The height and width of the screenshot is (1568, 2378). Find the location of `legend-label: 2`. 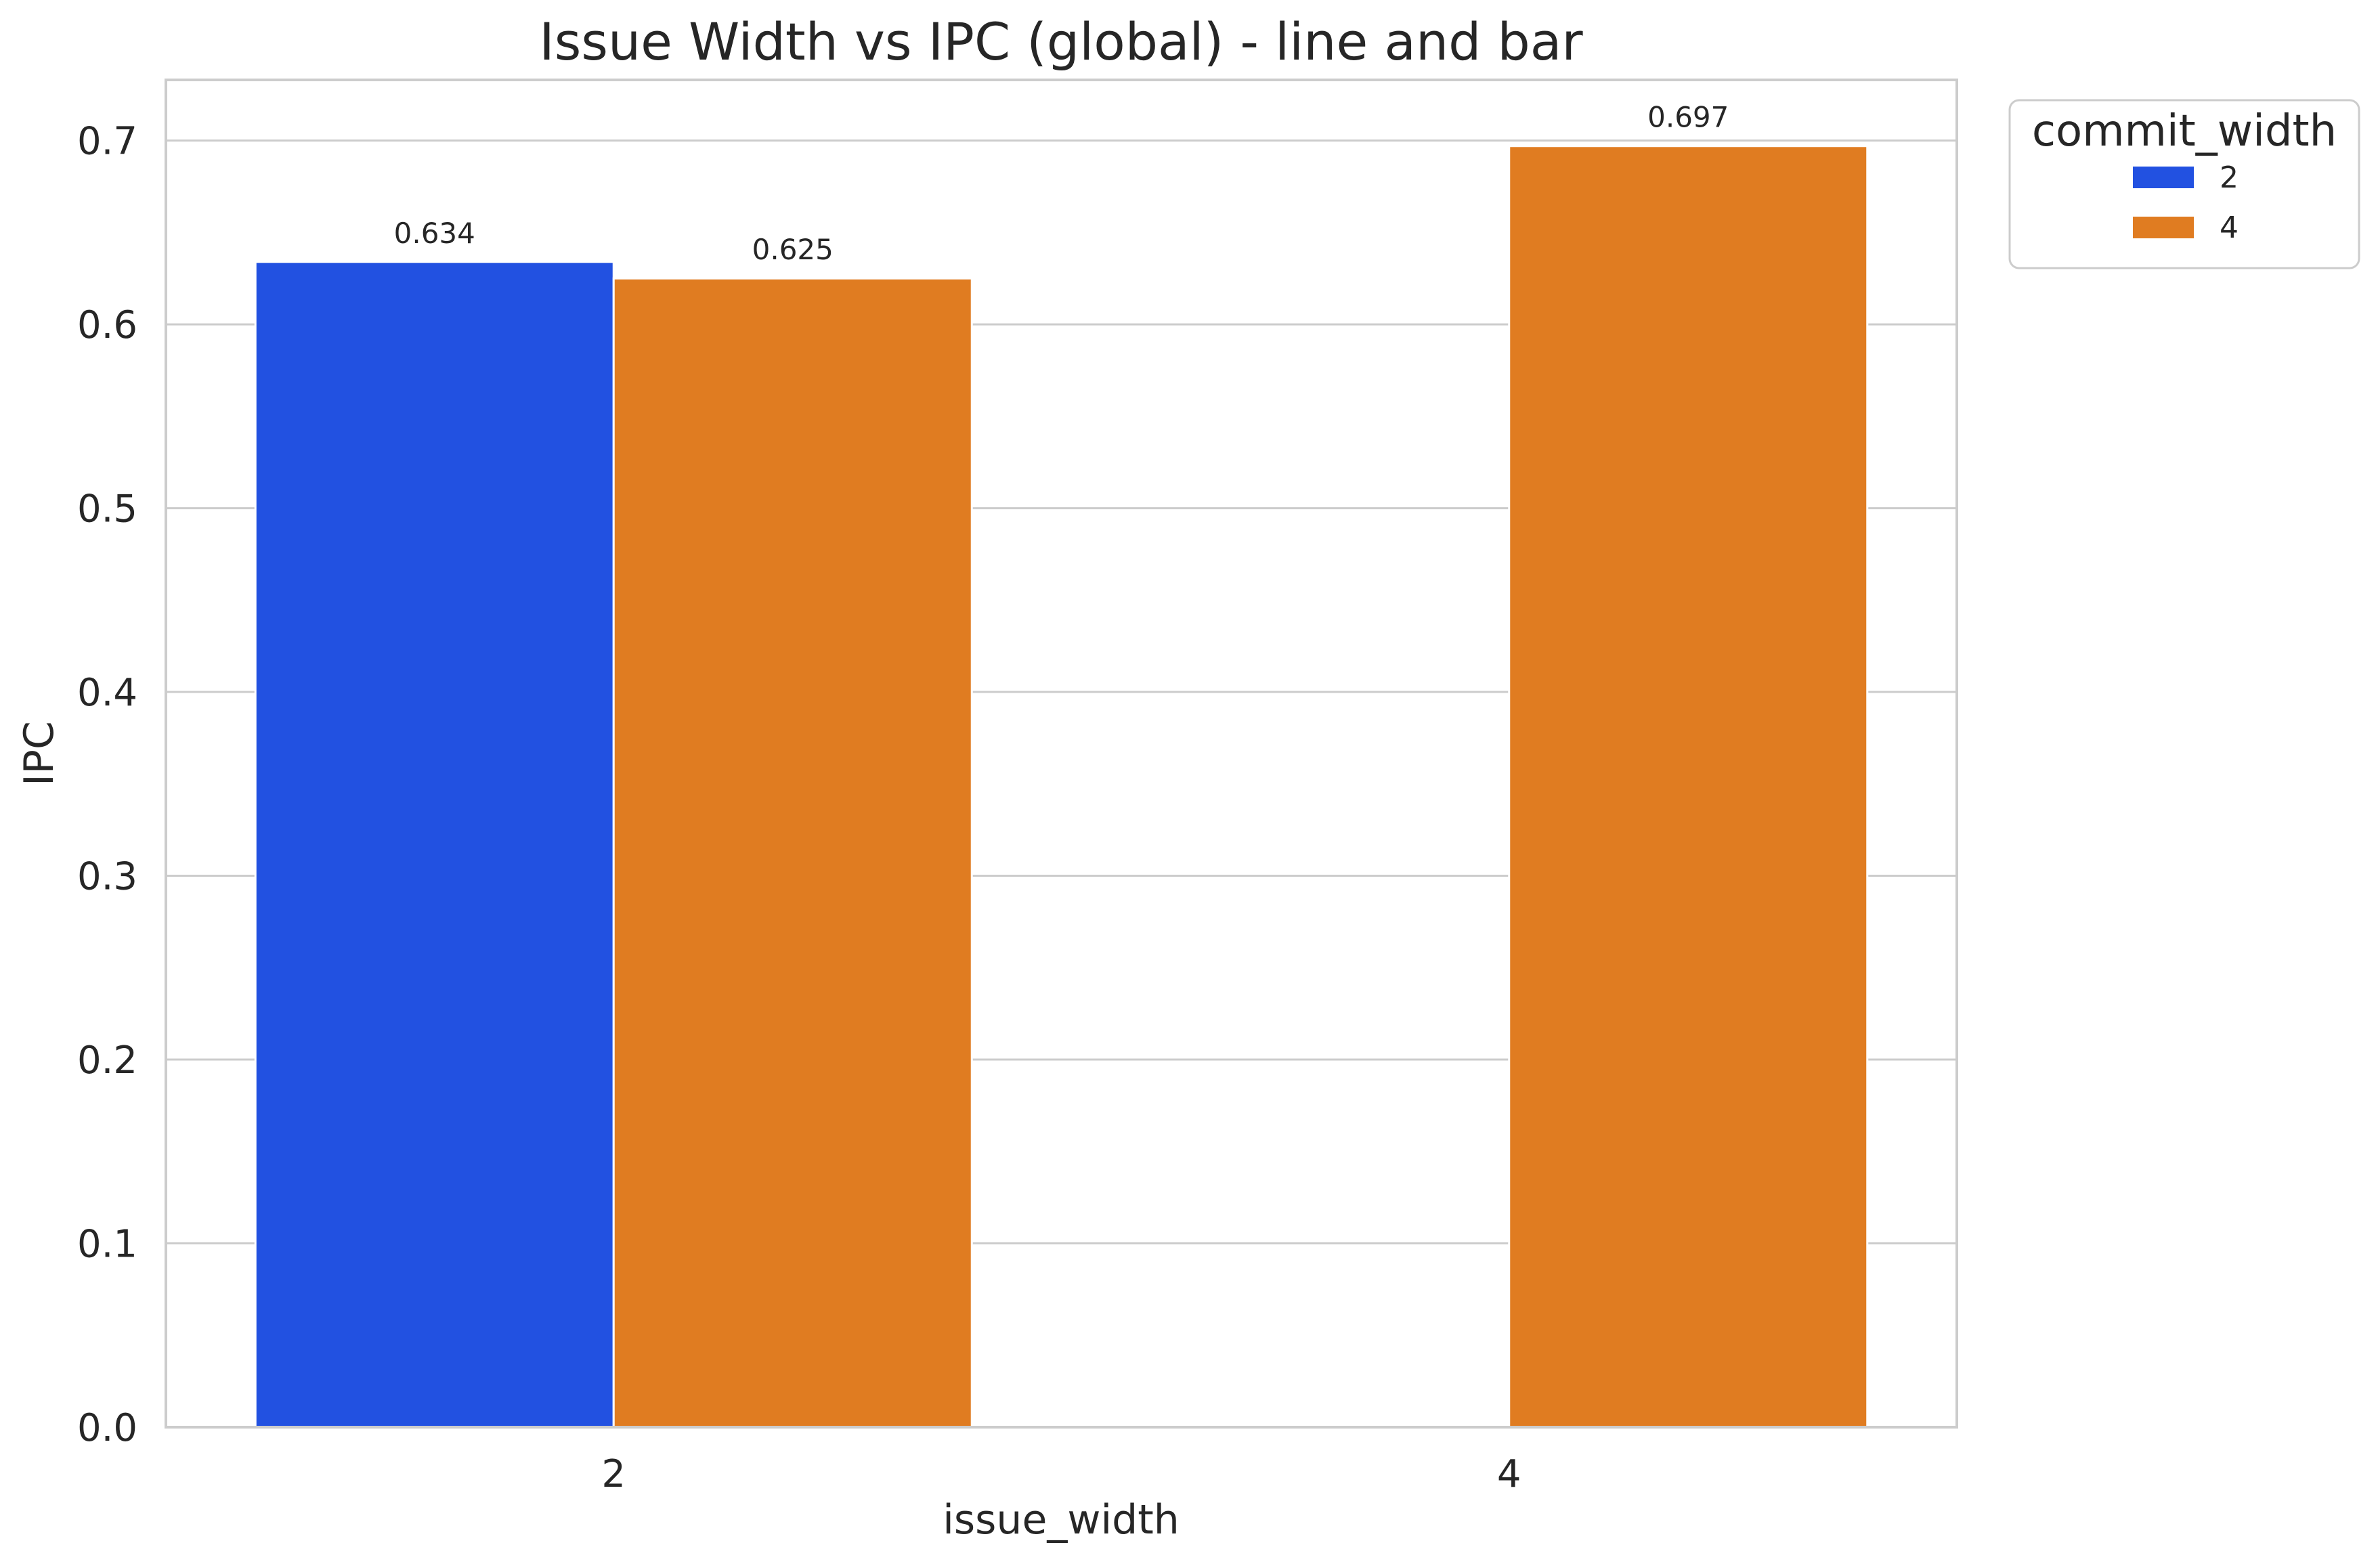

legend-label: 2 is located at coordinates (2229, 177).